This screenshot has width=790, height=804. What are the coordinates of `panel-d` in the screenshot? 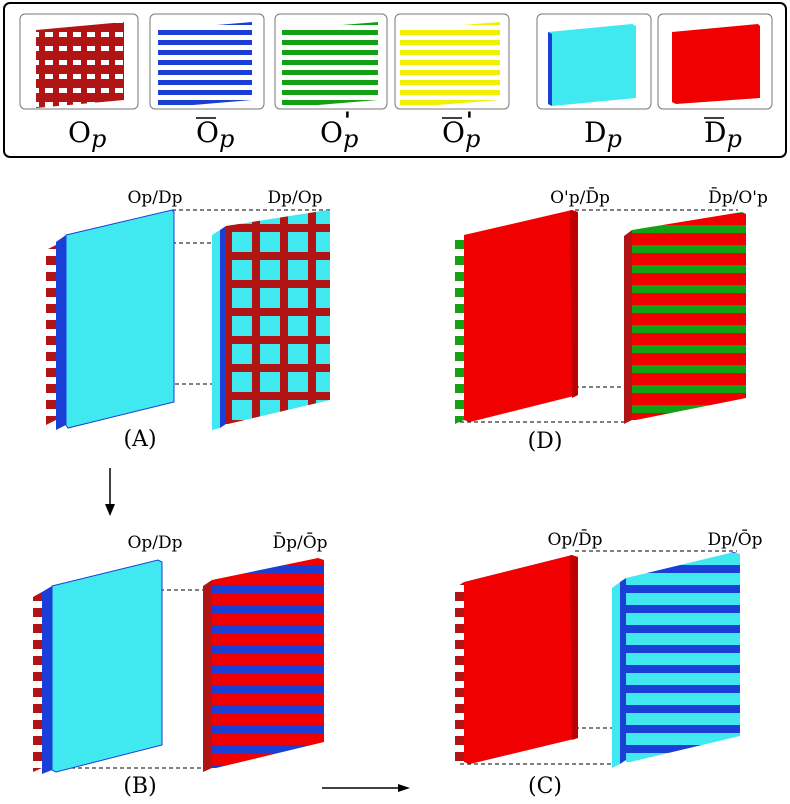 It's located at (600, 316).